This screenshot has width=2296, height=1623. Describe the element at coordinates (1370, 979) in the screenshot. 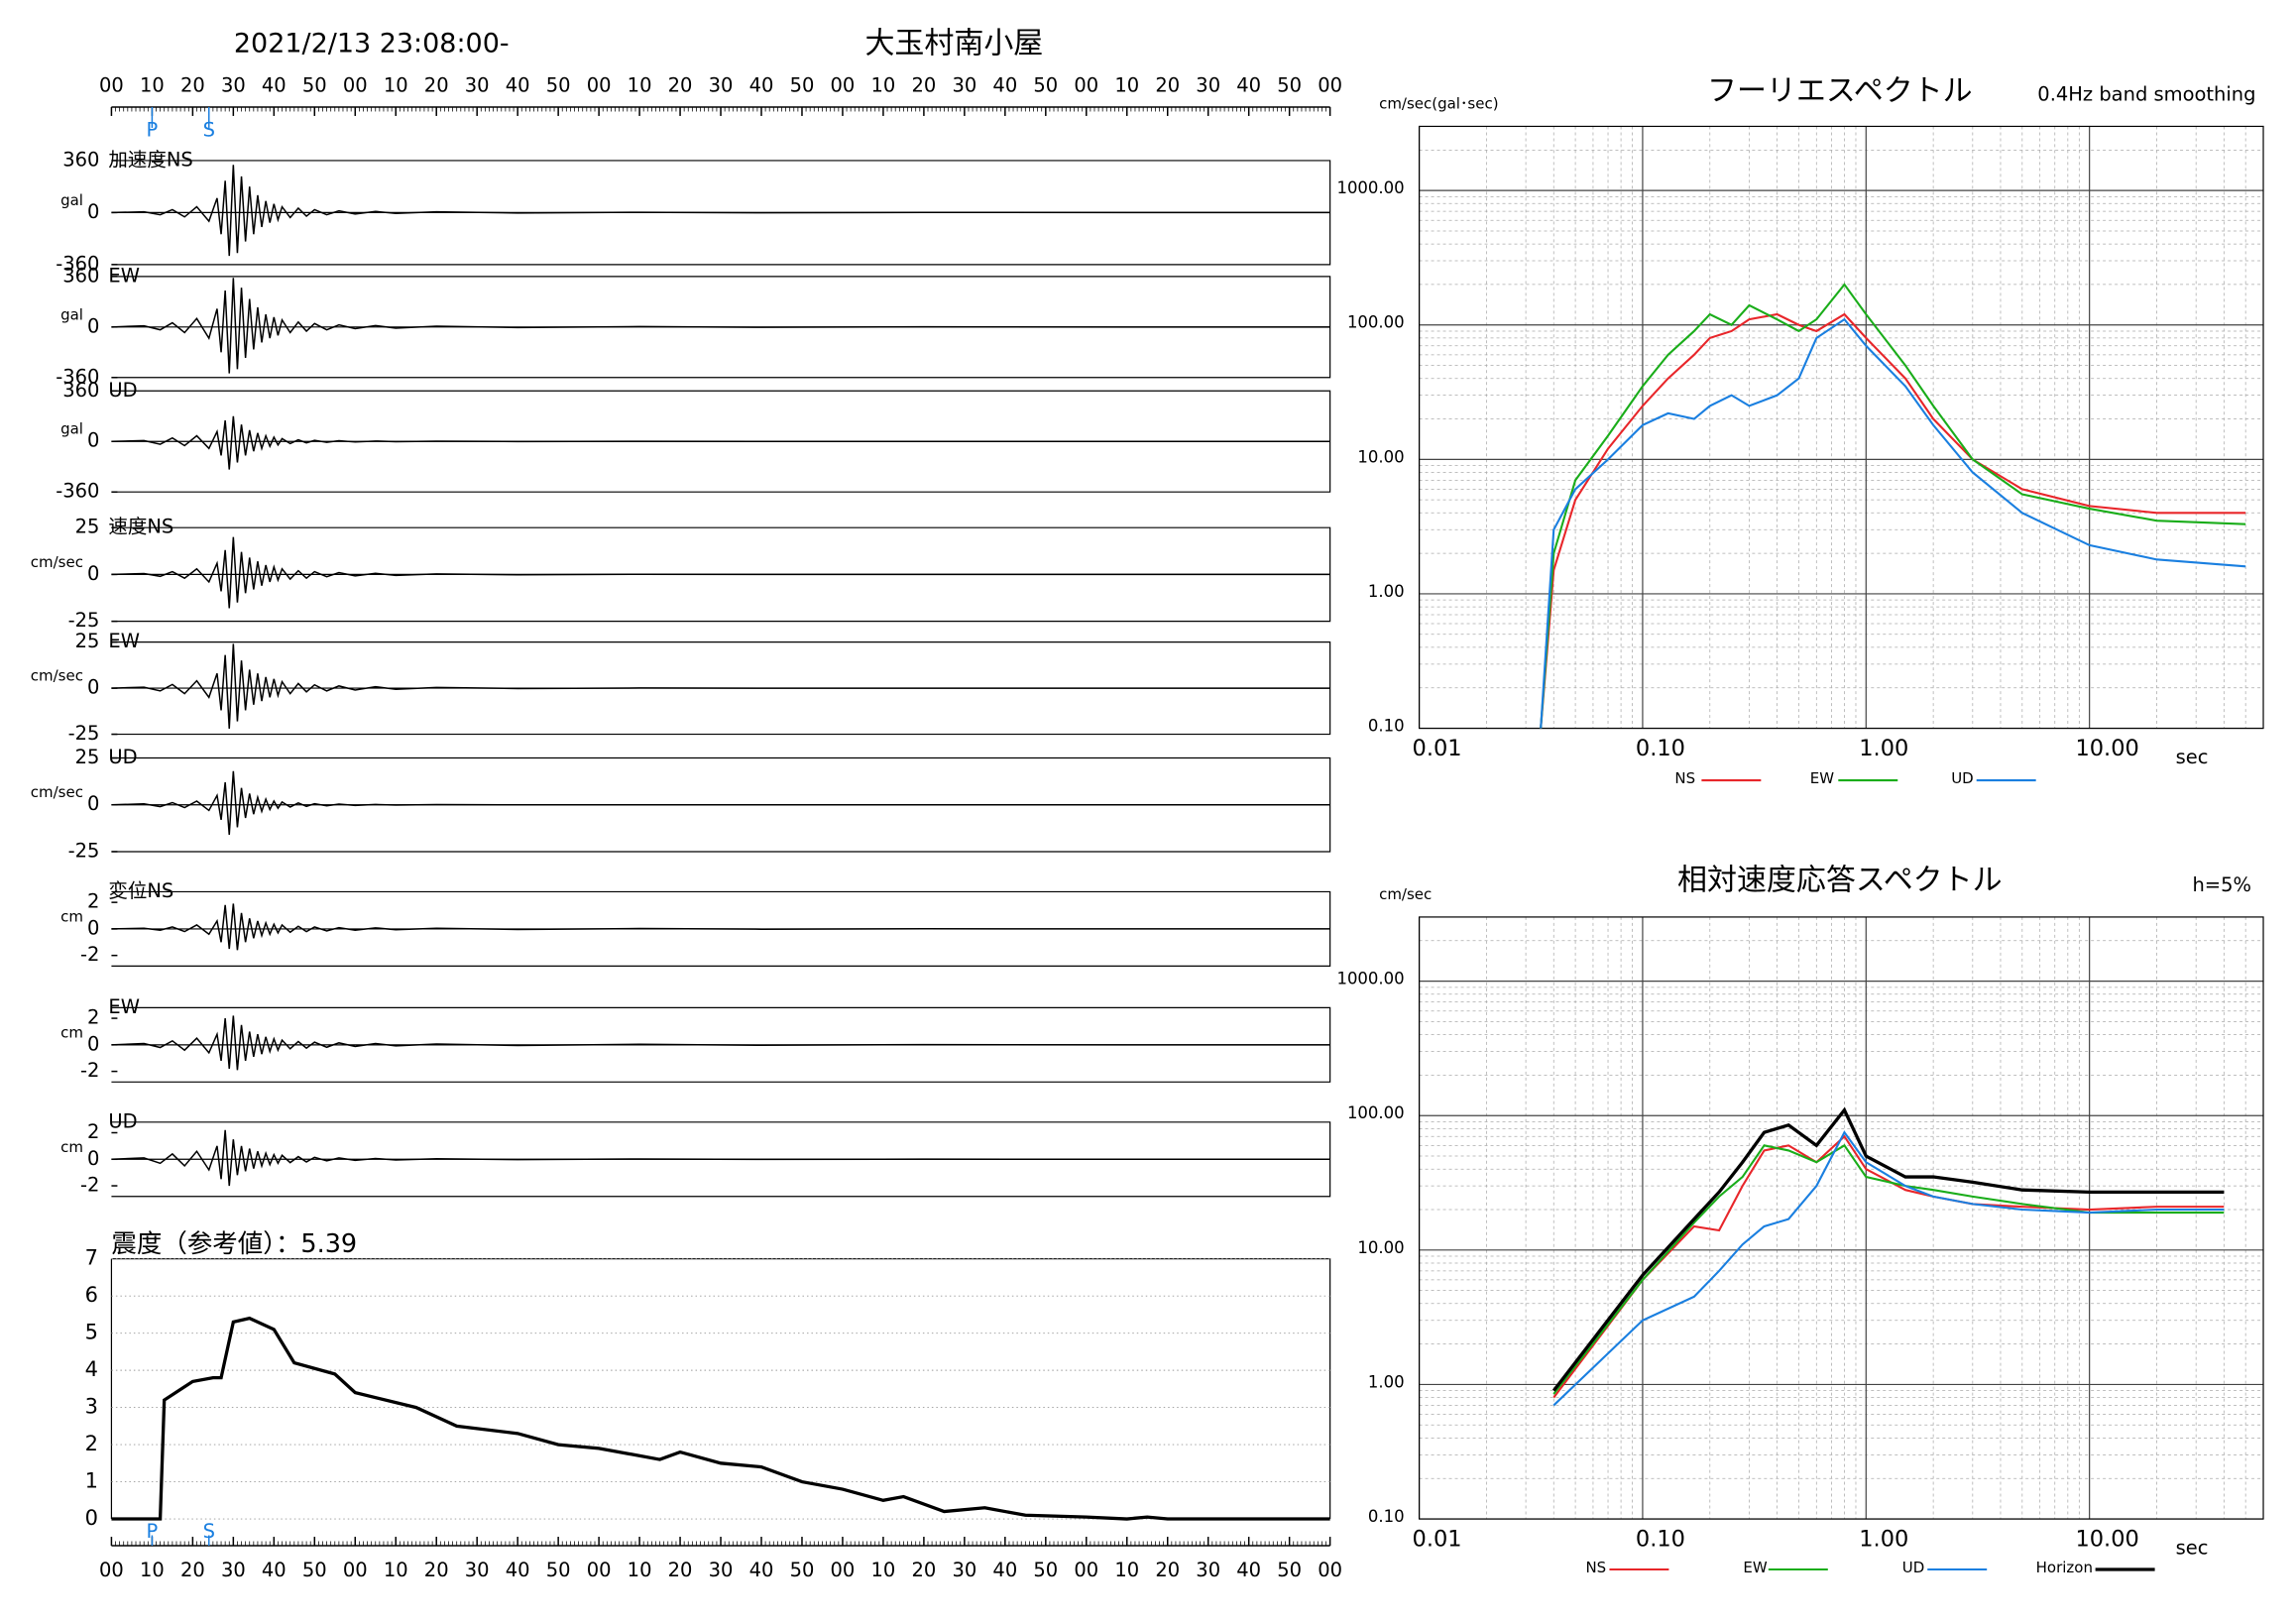

I see `y-tick-label: 1000.00` at that location.